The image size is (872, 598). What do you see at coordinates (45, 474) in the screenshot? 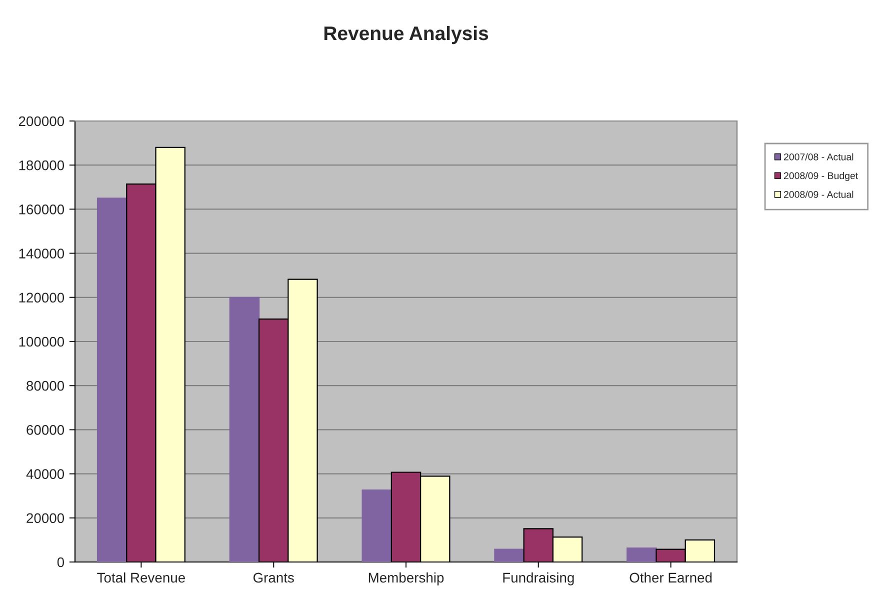
I see `y-tick-label: 40000` at bounding box center [45, 474].